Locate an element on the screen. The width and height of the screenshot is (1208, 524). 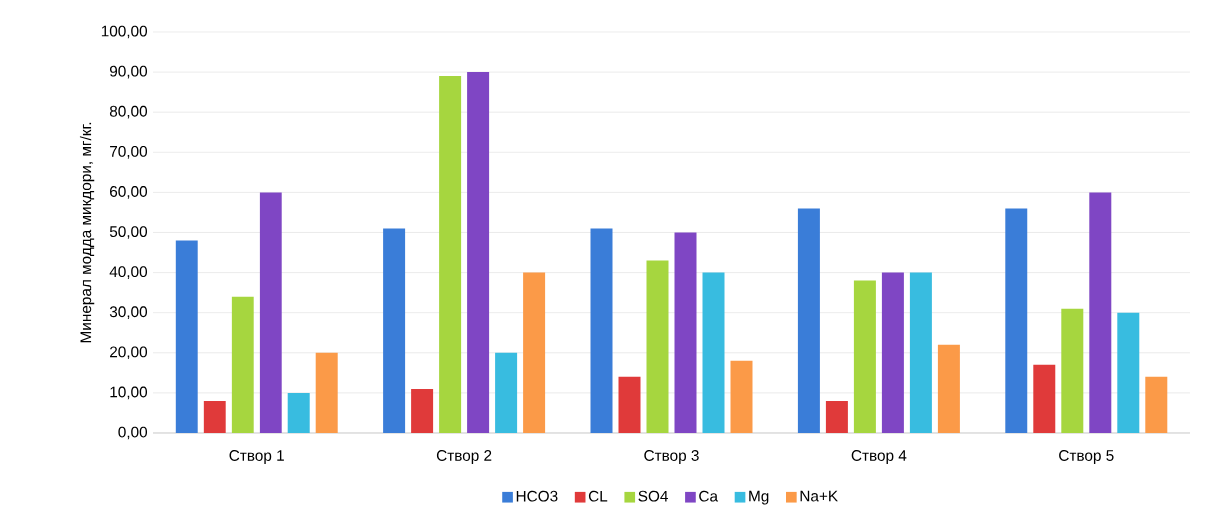
y-axis-title: Минерал модда микдори, мг/кг. is located at coordinates (87, 232).